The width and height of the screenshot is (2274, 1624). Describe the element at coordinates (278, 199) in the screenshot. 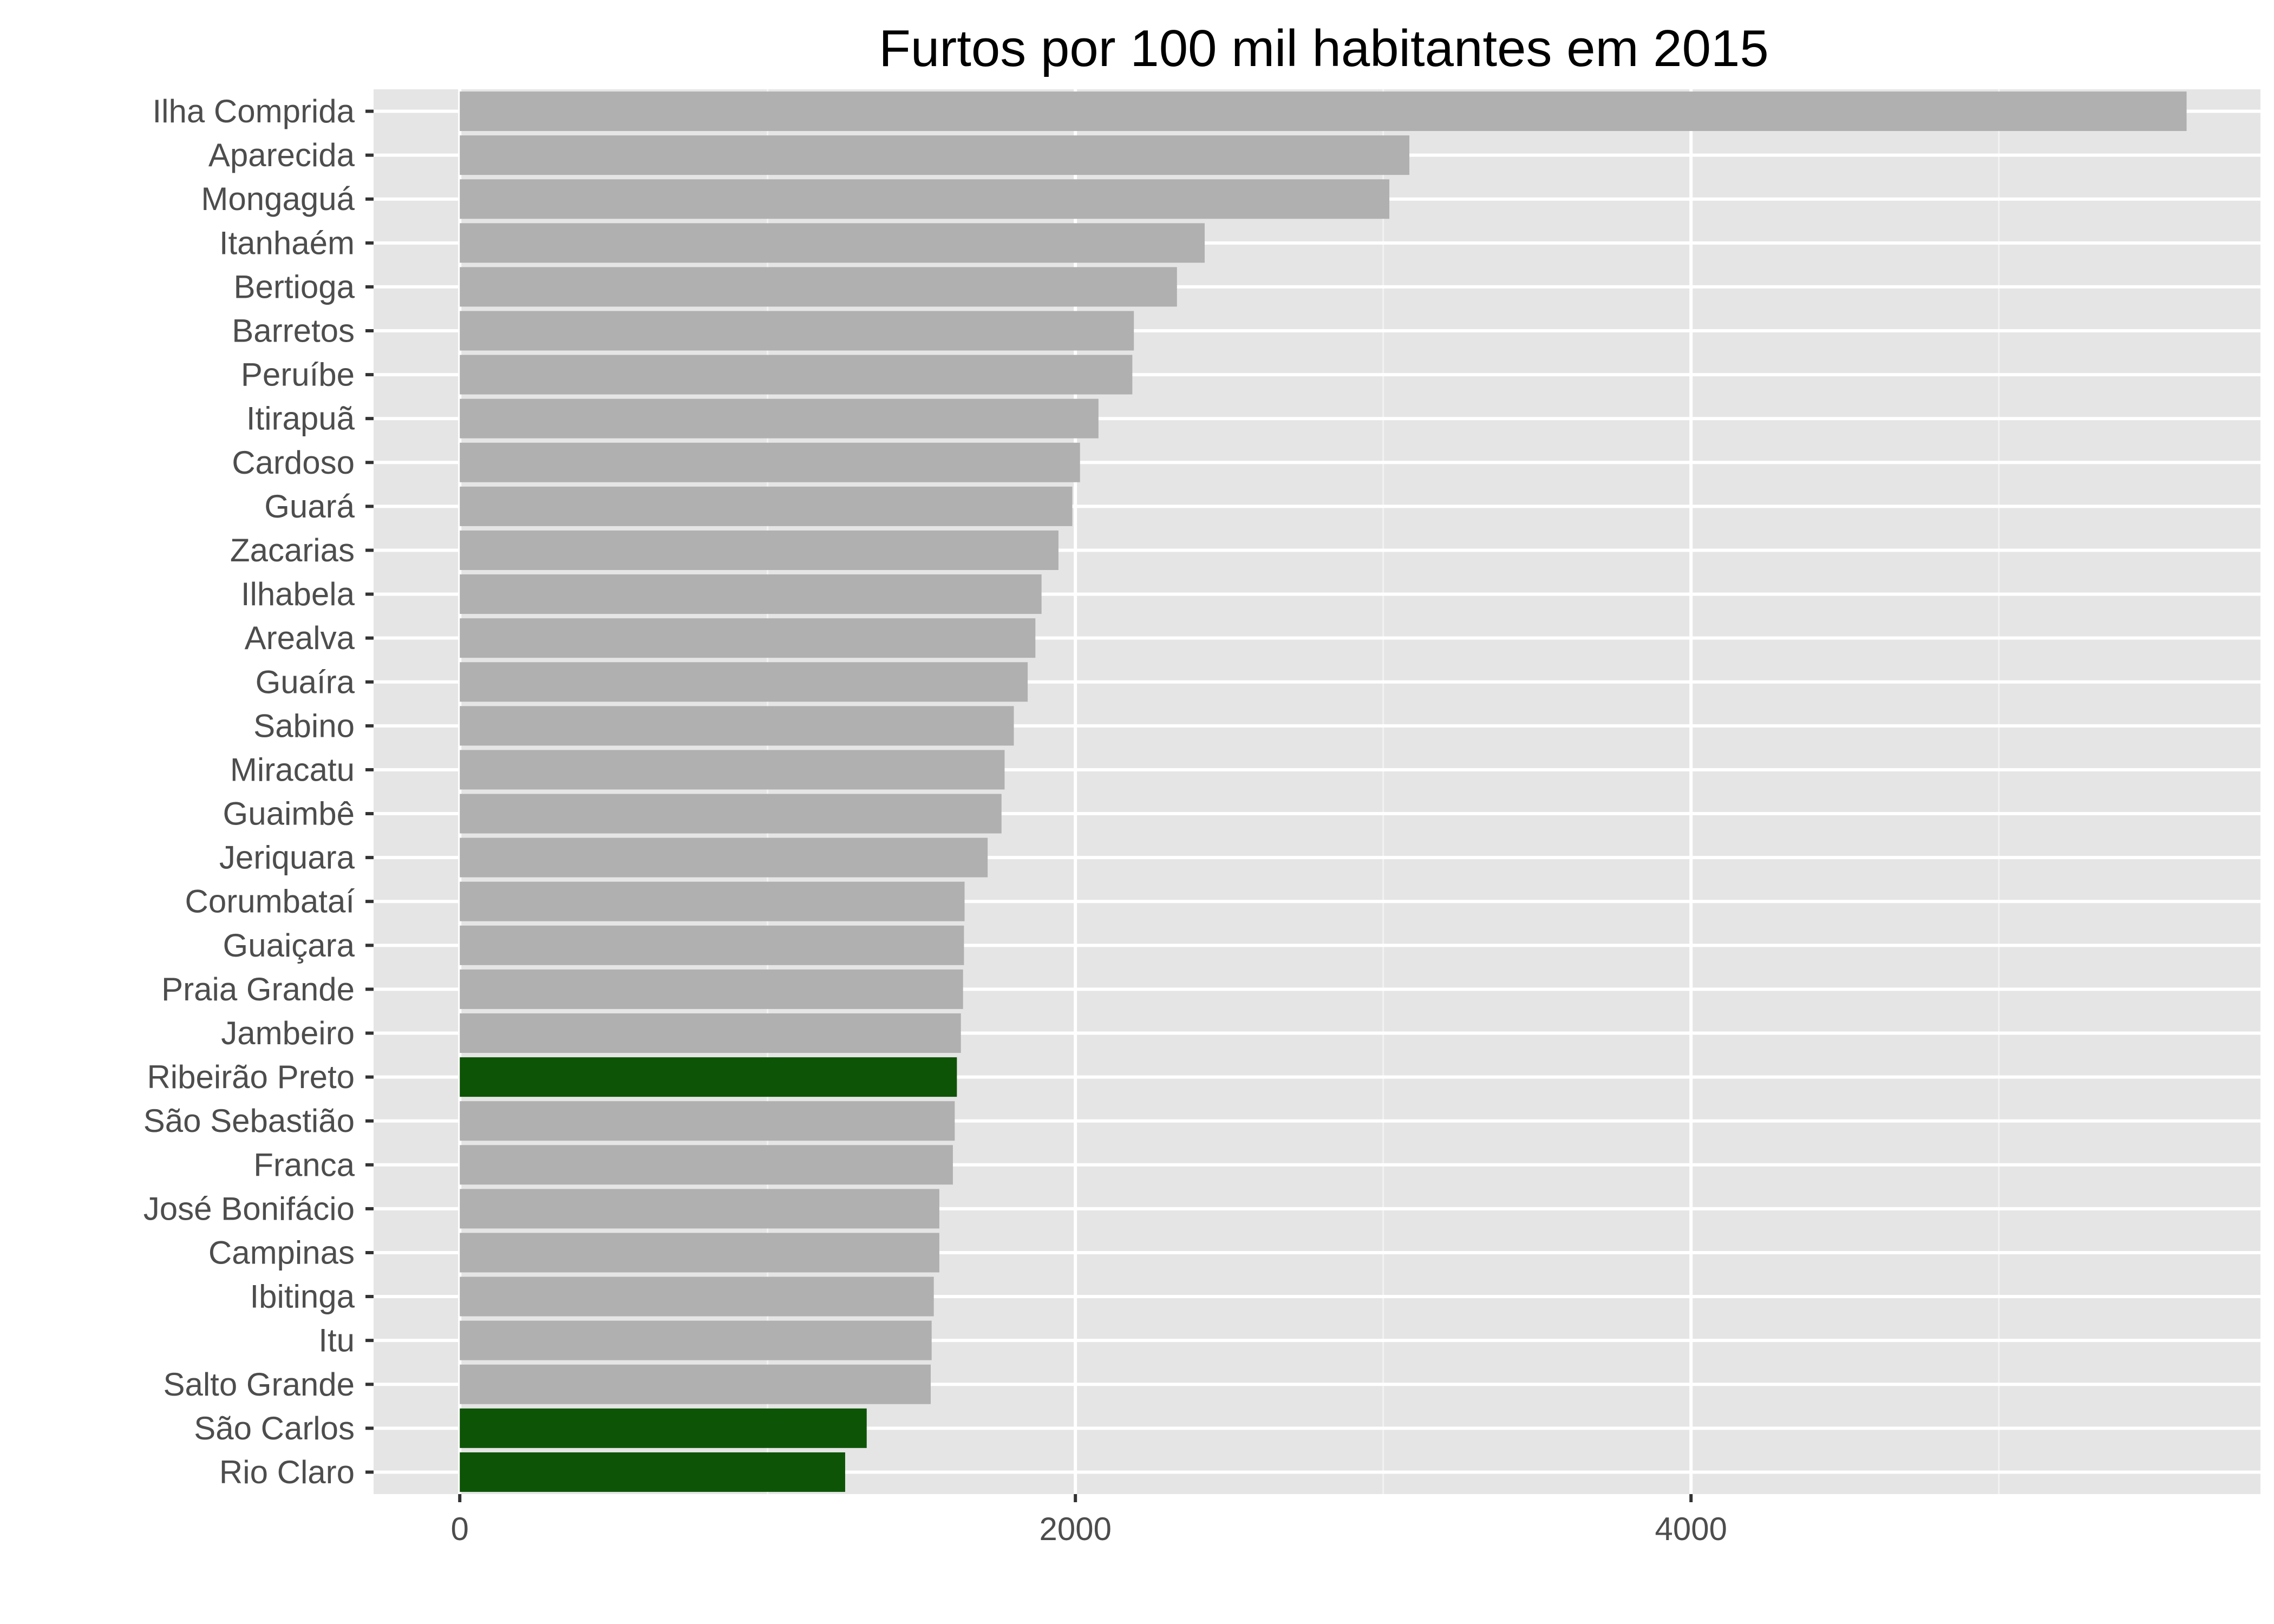

I see `y-tick-label: Mongaguá` at that location.